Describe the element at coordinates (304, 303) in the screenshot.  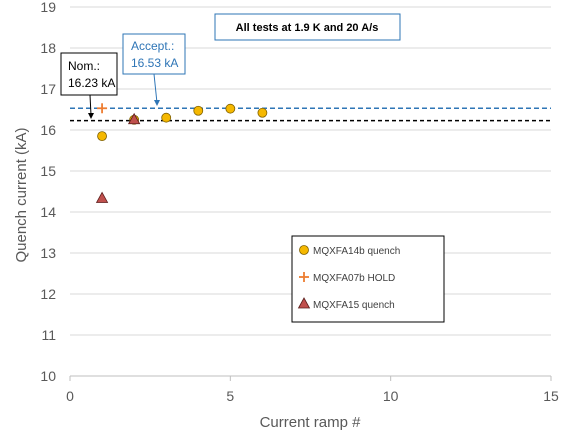
I see `legend-marker-triangle` at that location.